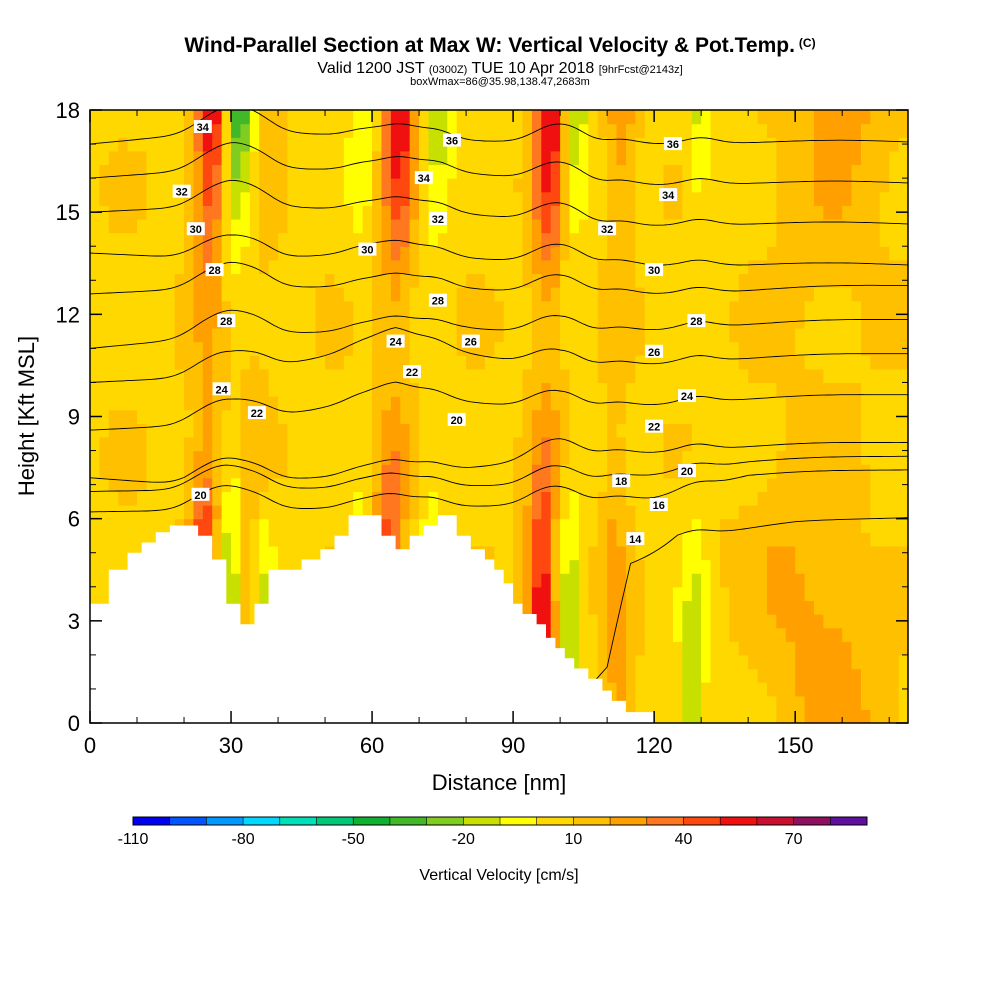 The height and width of the screenshot is (1000, 1000). I want to click on contour-label: 24, so click(221, 389).